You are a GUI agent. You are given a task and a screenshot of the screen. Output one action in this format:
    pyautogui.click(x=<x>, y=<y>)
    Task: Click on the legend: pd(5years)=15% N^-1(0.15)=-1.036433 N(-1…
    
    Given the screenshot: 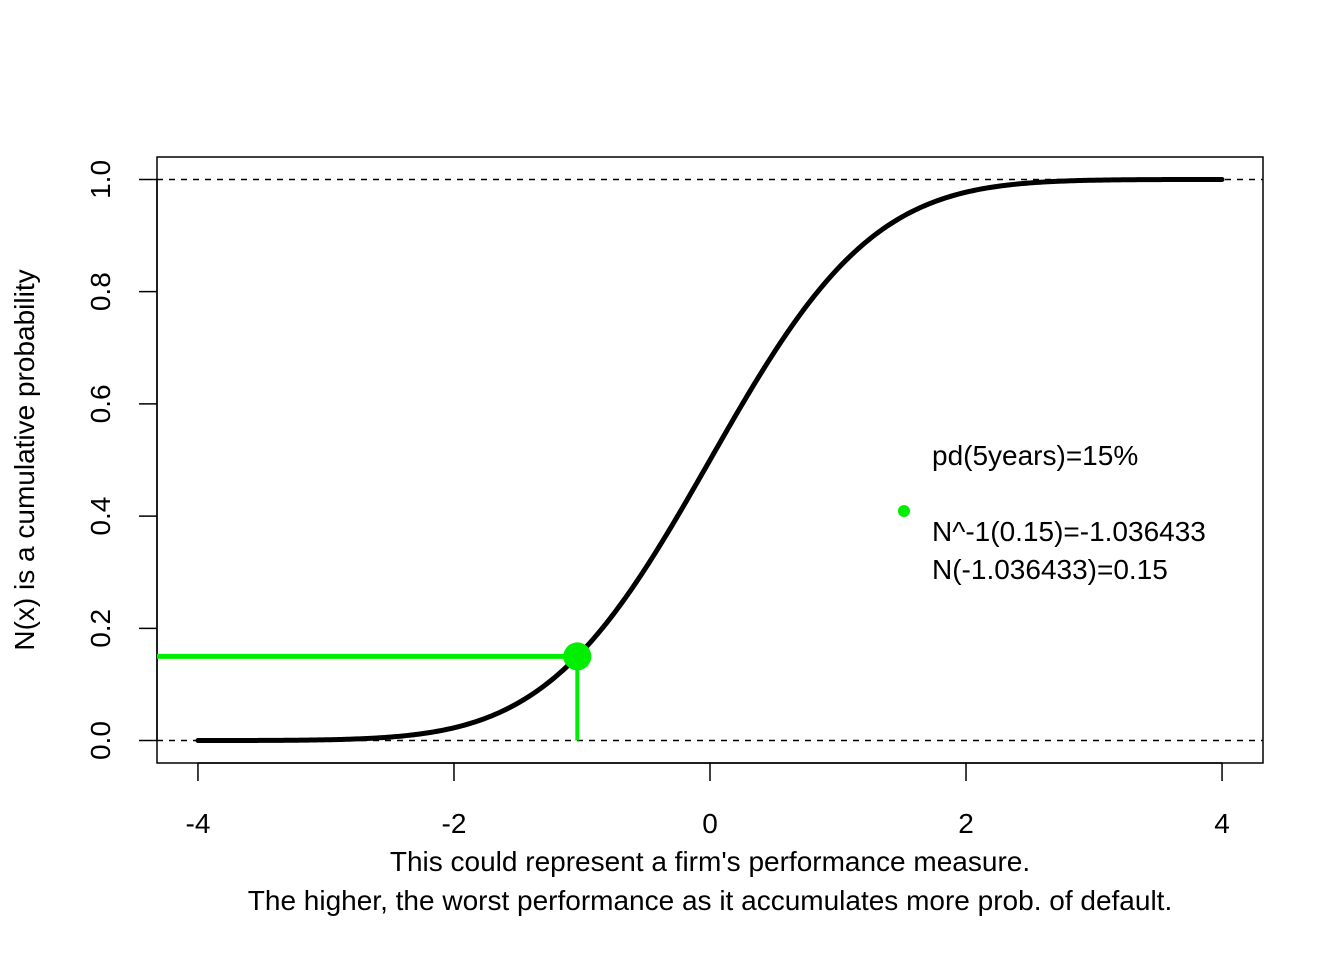 What is the action you would take?
    pyautogui.click(x=1052, y=512)
    